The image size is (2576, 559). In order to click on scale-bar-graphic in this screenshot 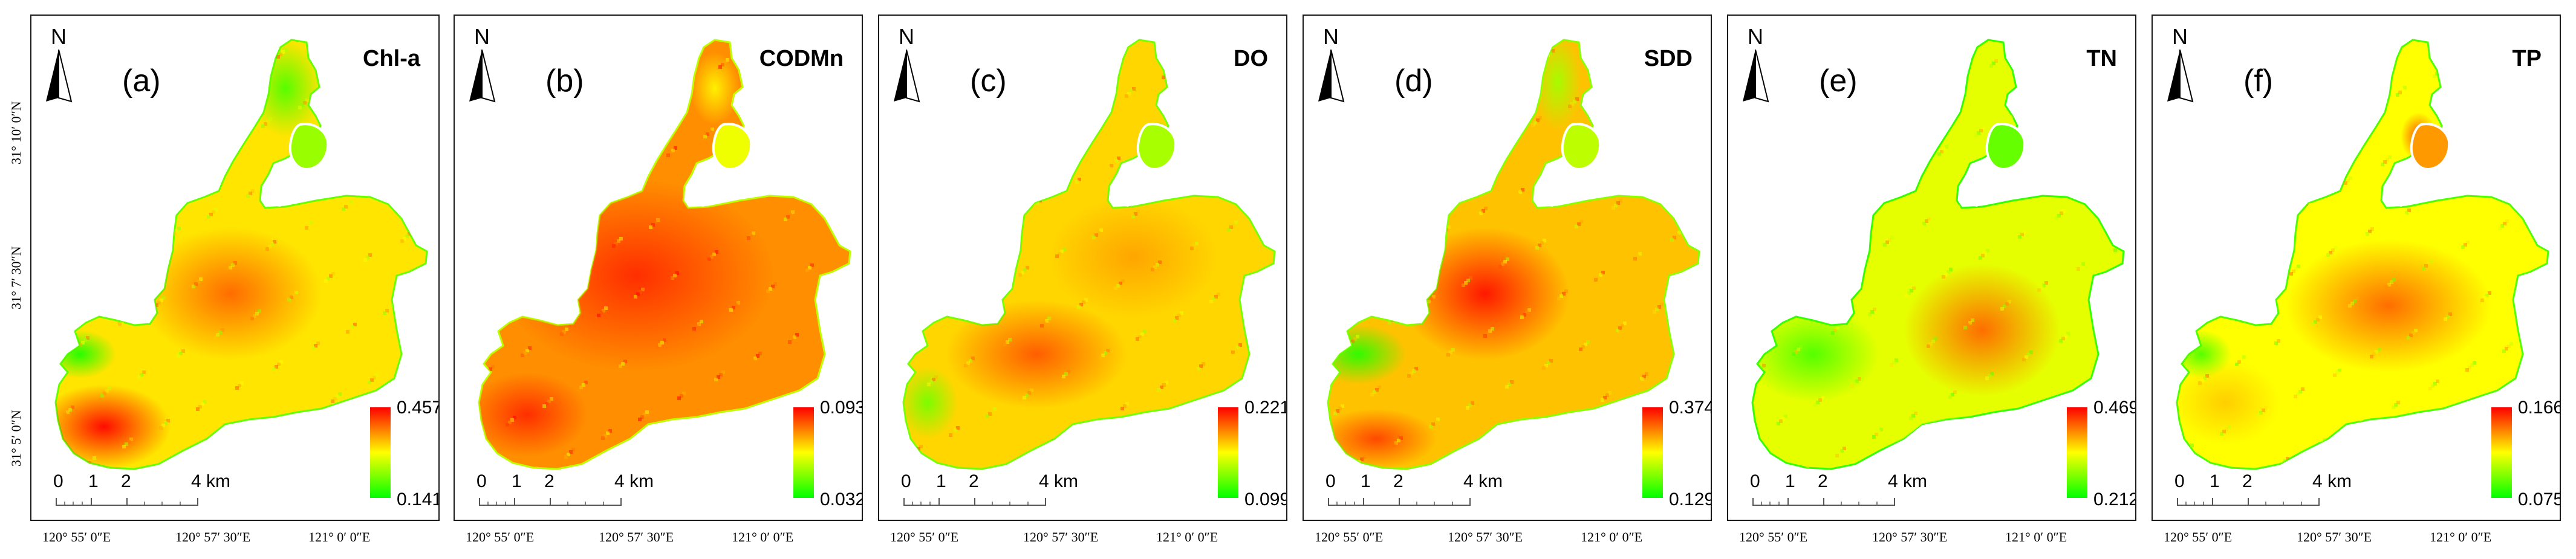, I will do `click(975, 502)`.